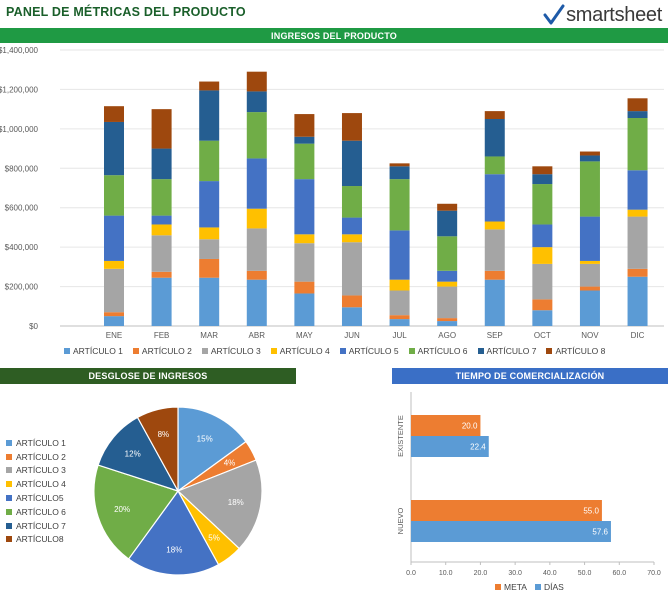  What do you see at coordinates (114, 264) in the screenshot?
I see `bar-segment-articulo-4-ene` at bounding box center [114, 264].